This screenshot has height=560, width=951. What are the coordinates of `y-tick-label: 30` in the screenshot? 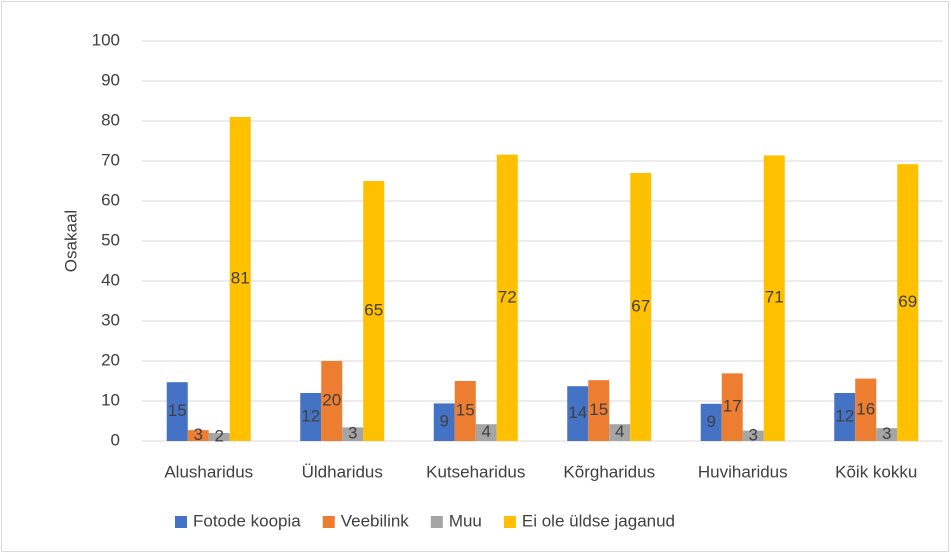 It's located at (110, 319).